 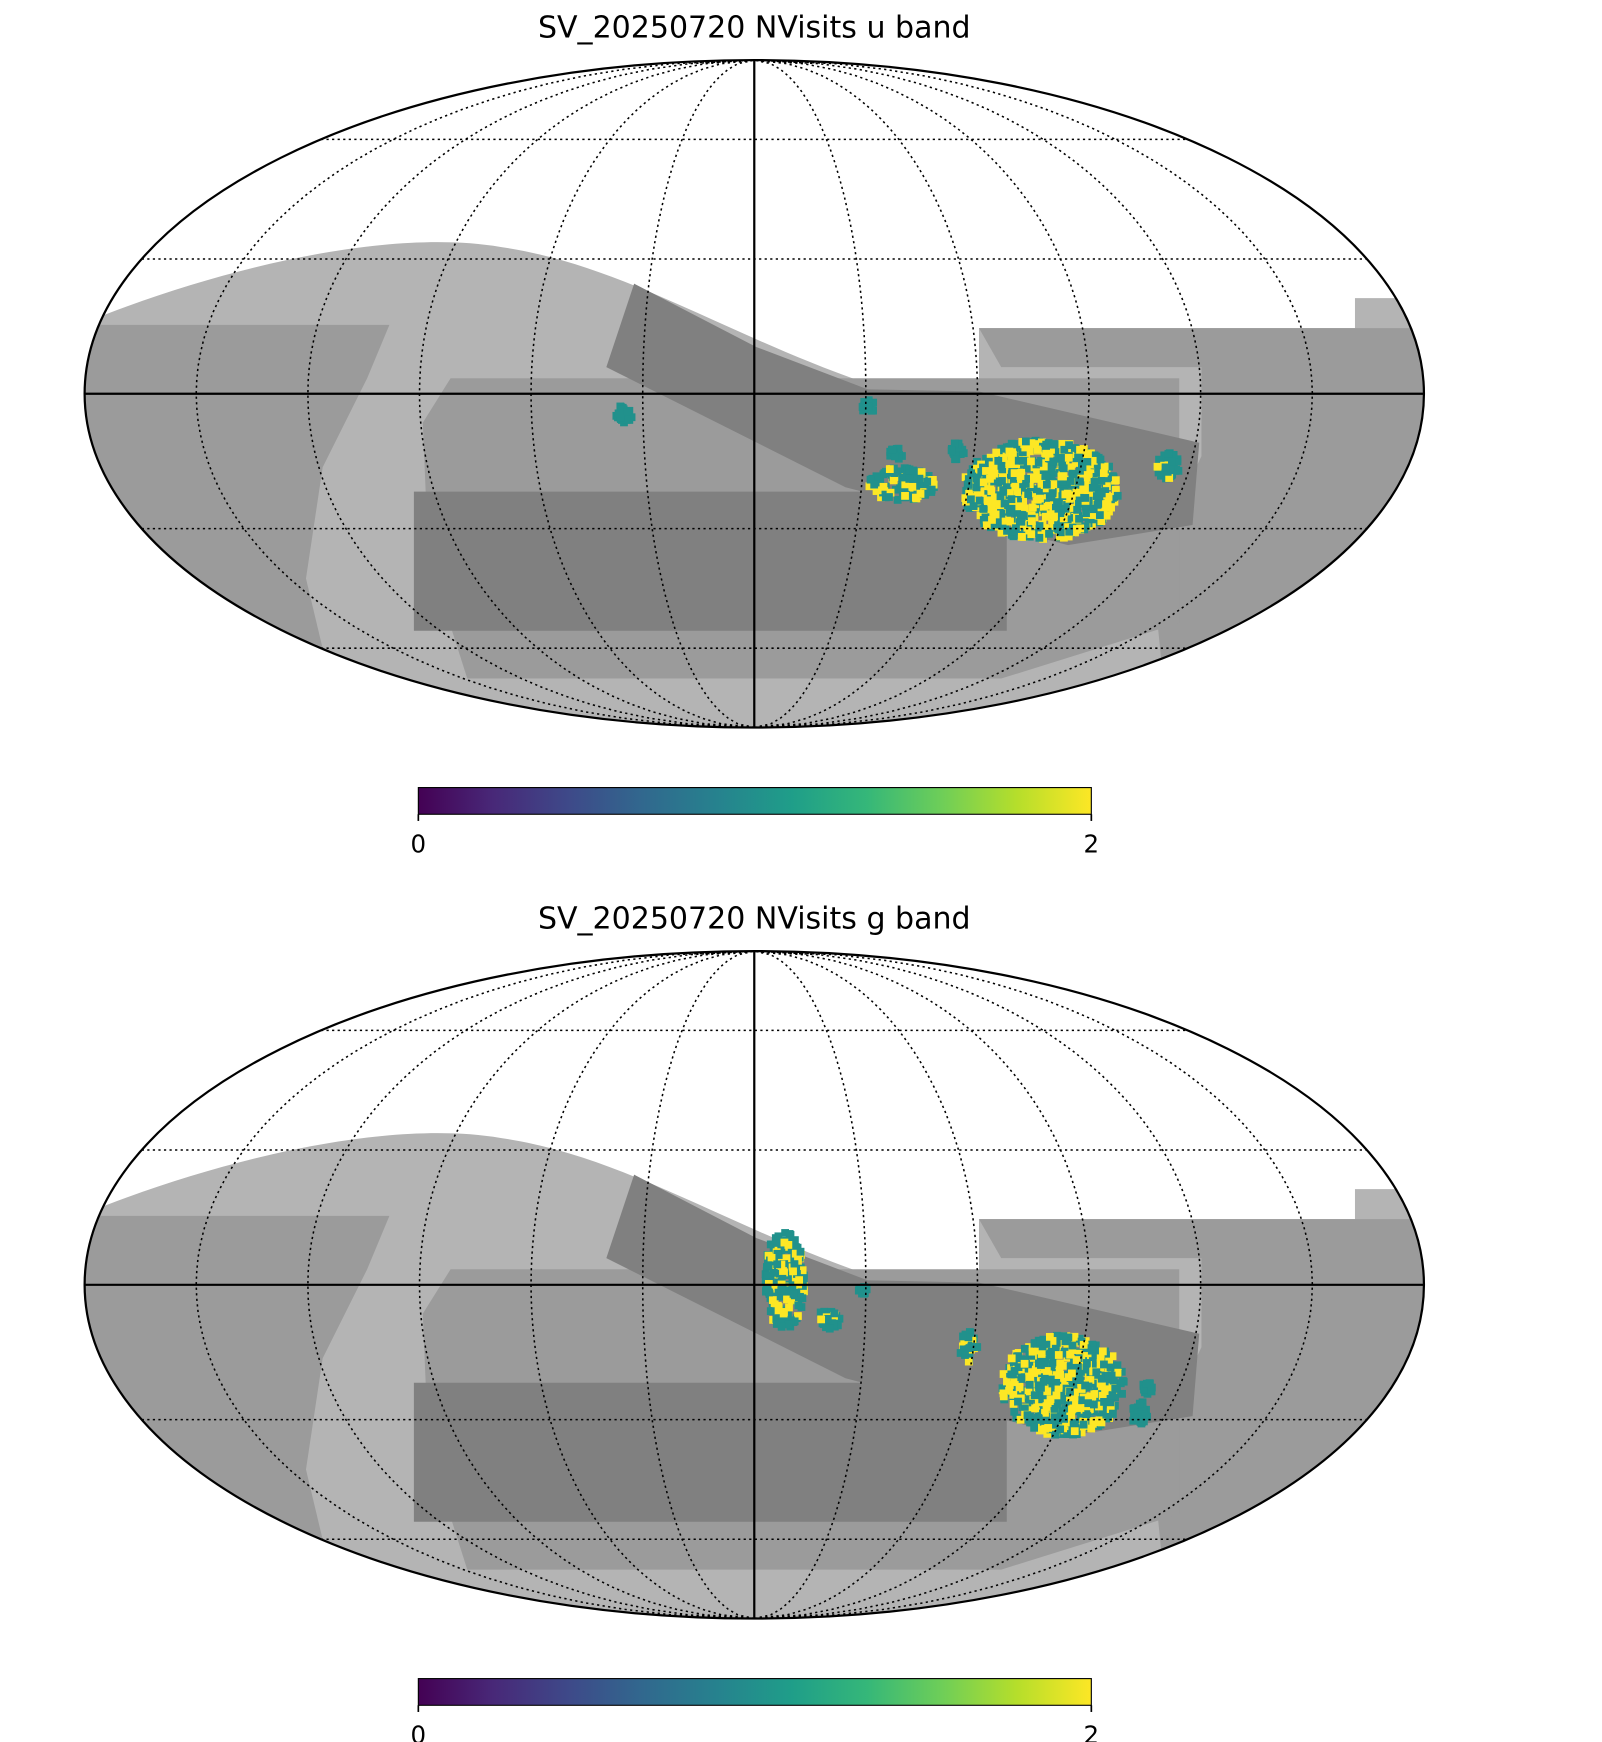 I want to click on colorbar-tick-label: 0, so click(x=419, y=843).